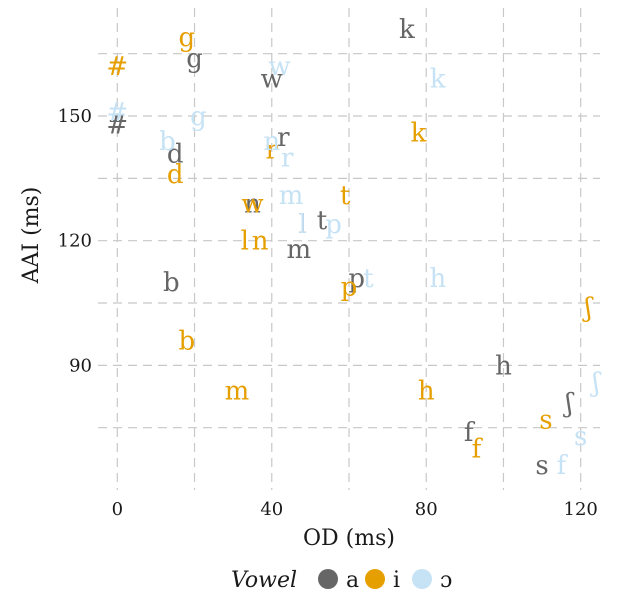 The height and width of the screenshot is (599, 622). What do you see at coordinates (581, 509) in the screenshot?
I see `x-tick-label: 120` at bounding box center [581, 509].